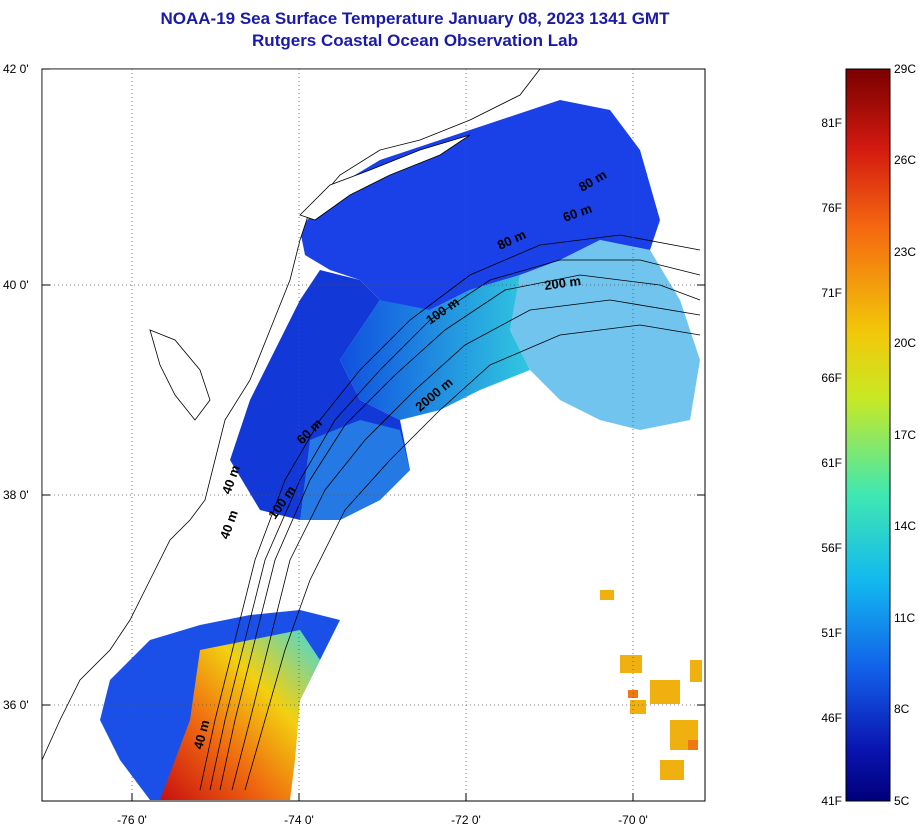  Describe the element at coordinates (466, 820) in the screenshot. I see `lon-label: -72 0'` at that location.